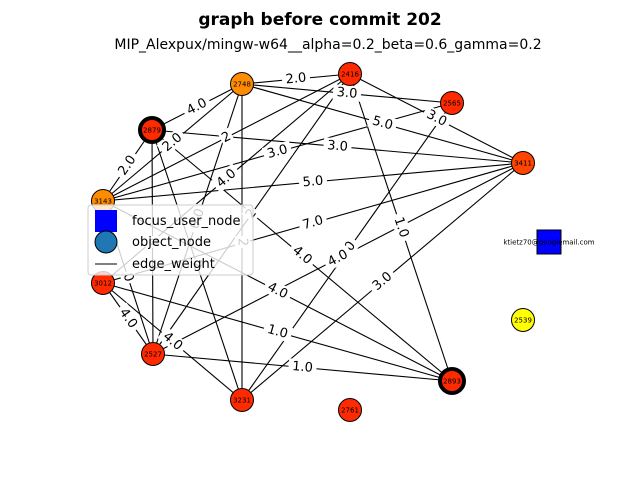 The image size is (640, 480). Describe the element at coordinates (106, 242) in the screenshot. I see `legend-object-marker` at that location.